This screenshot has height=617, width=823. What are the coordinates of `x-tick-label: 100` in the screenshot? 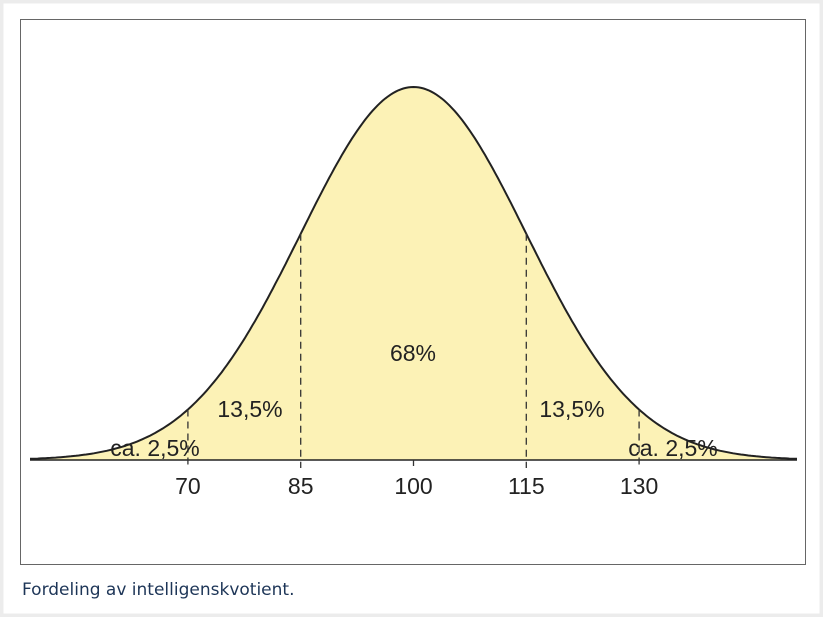 It's located at (413, 486).